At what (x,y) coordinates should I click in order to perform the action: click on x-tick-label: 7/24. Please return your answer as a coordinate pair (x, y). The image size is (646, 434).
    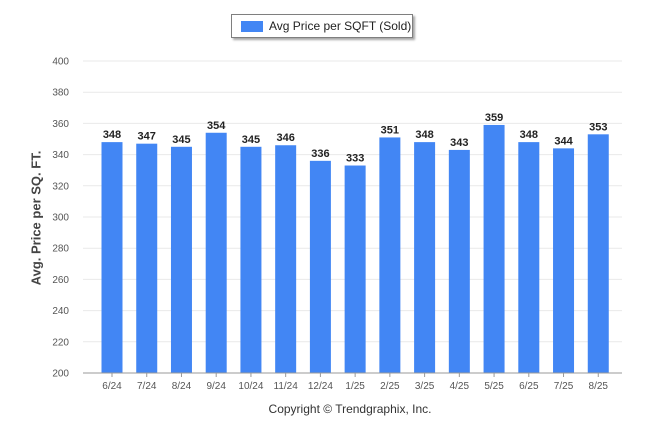
    Looking at the image, I should click on (147, 386).